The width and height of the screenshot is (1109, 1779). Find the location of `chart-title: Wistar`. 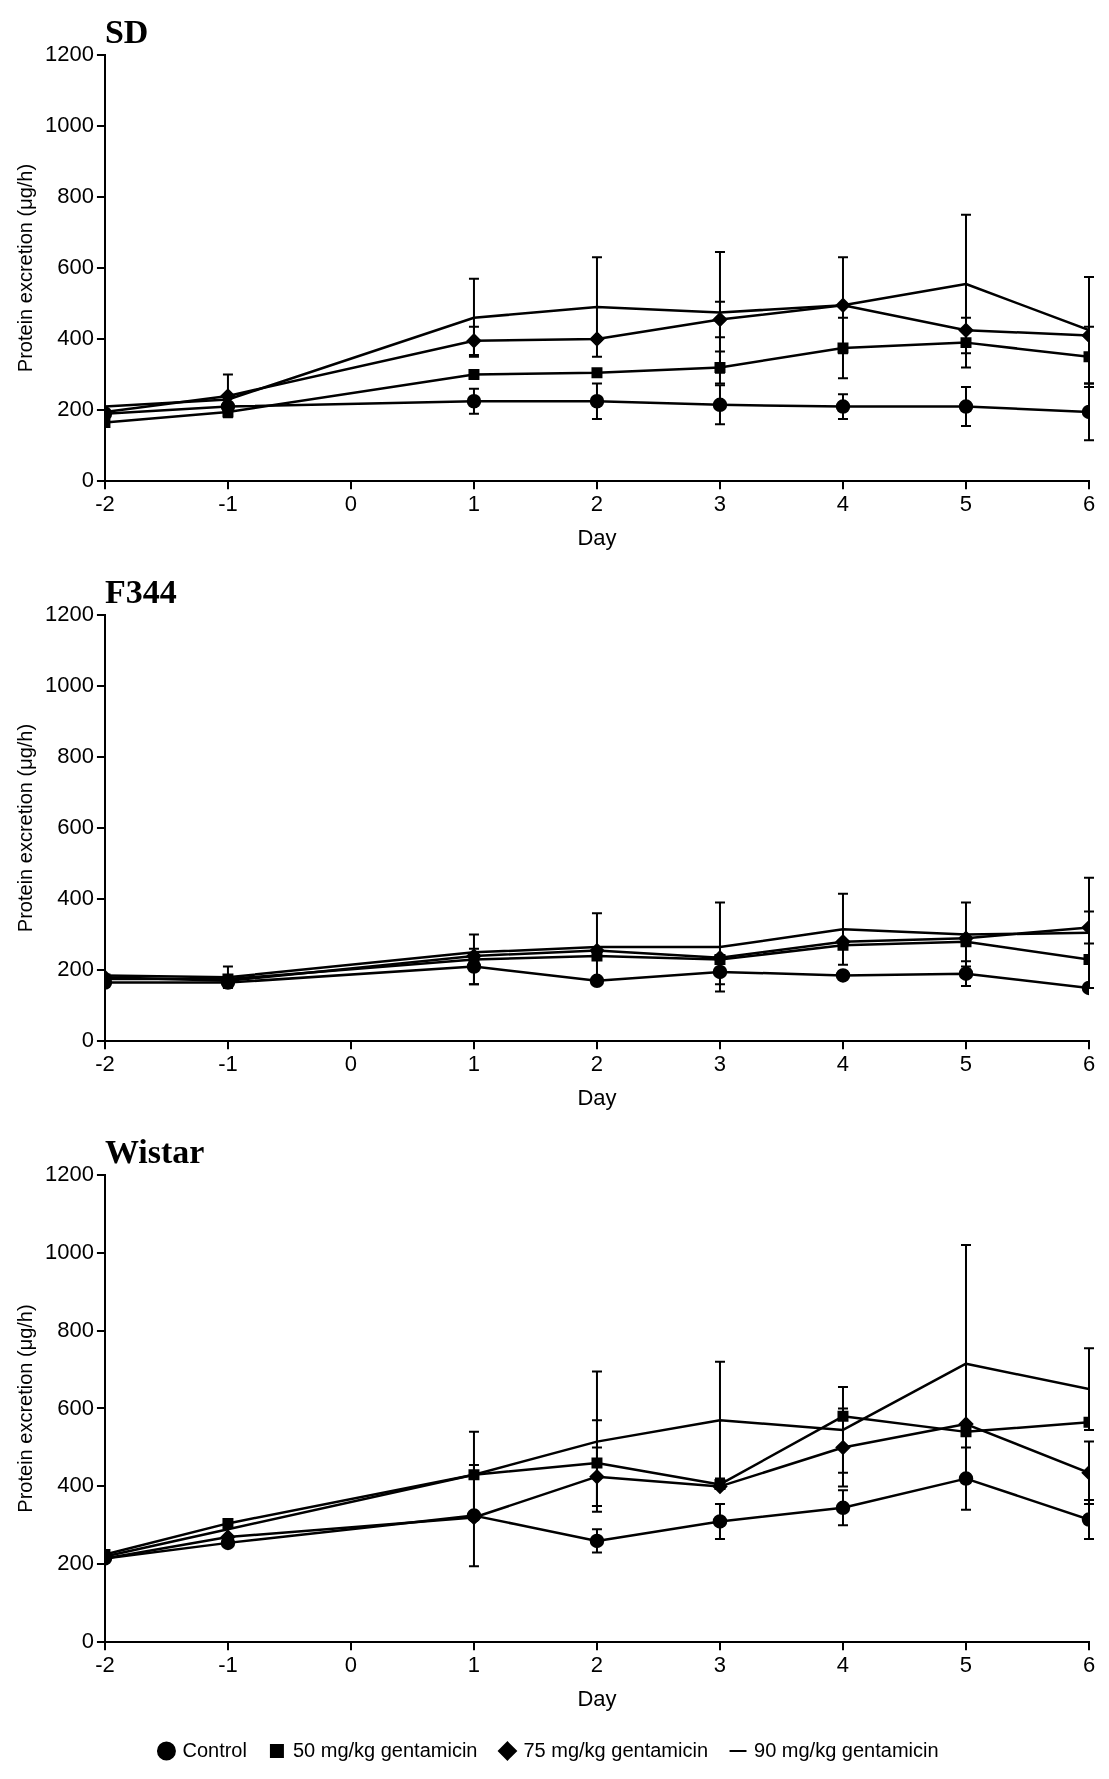

chart-title: Wistar is located at coordinates (154, 1152).